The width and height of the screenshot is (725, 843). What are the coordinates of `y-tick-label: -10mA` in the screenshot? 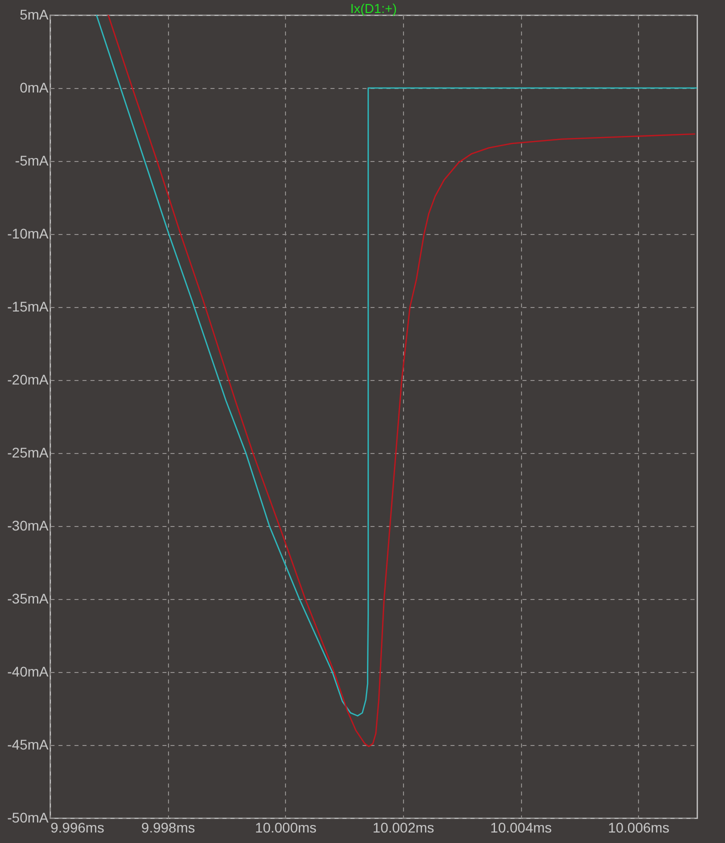 It's located at (28, 234).